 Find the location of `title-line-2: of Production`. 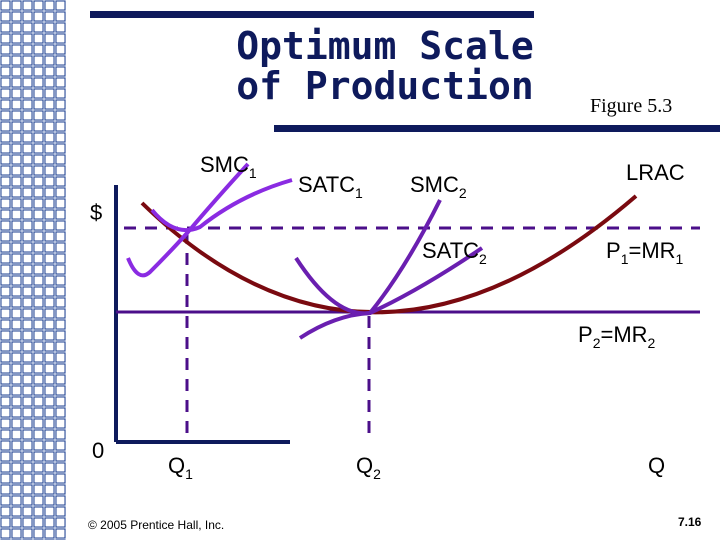

title-line-2: of Production is located at coordinates (385, 86).